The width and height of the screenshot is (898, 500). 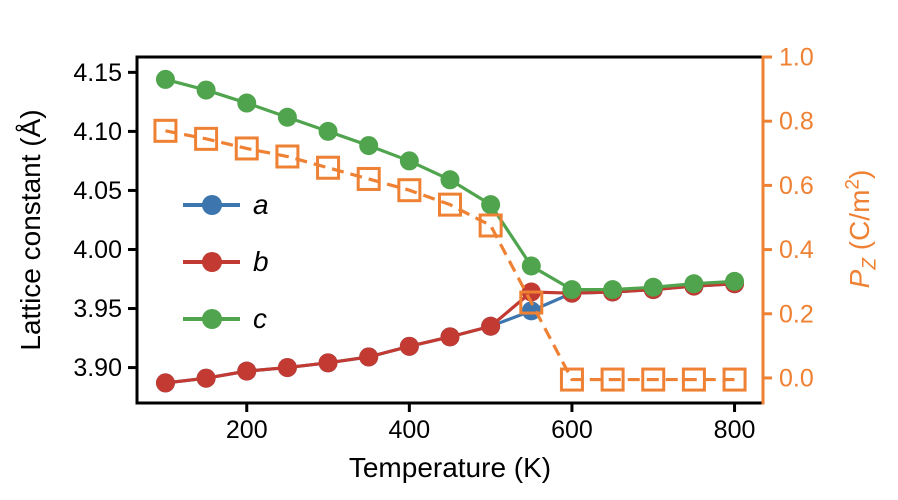 I want to click on y-left-tick-label: 3.90, so click(x=97, y=368).